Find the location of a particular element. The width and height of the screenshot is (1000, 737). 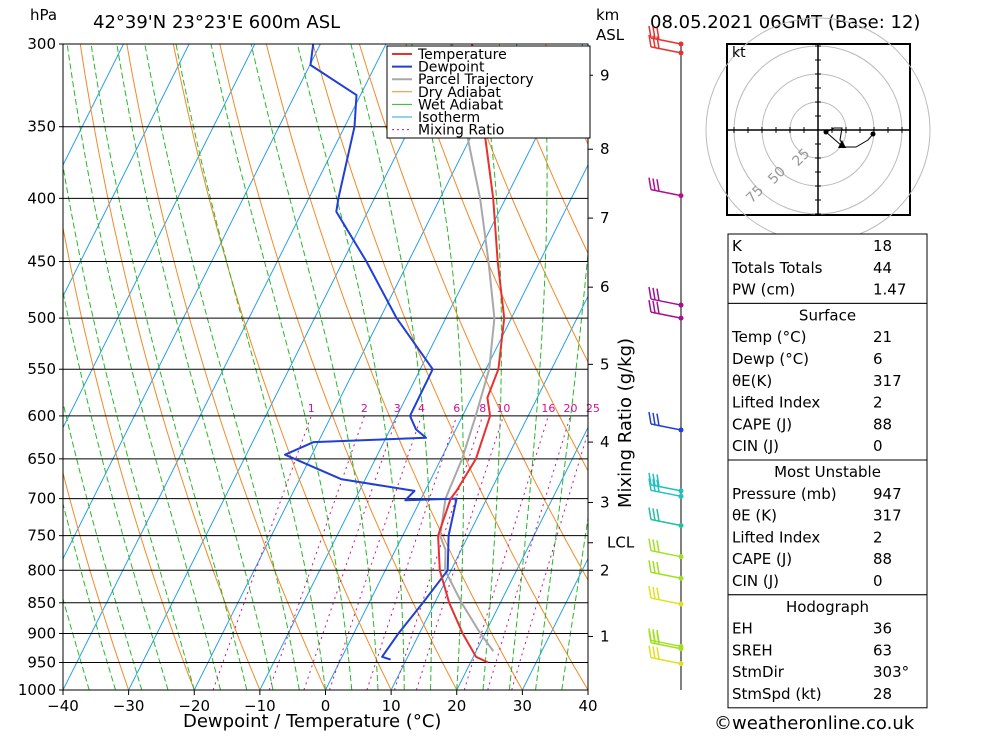

surface-indices-label: Dewp (°C) is located at coordinates (770, 359).